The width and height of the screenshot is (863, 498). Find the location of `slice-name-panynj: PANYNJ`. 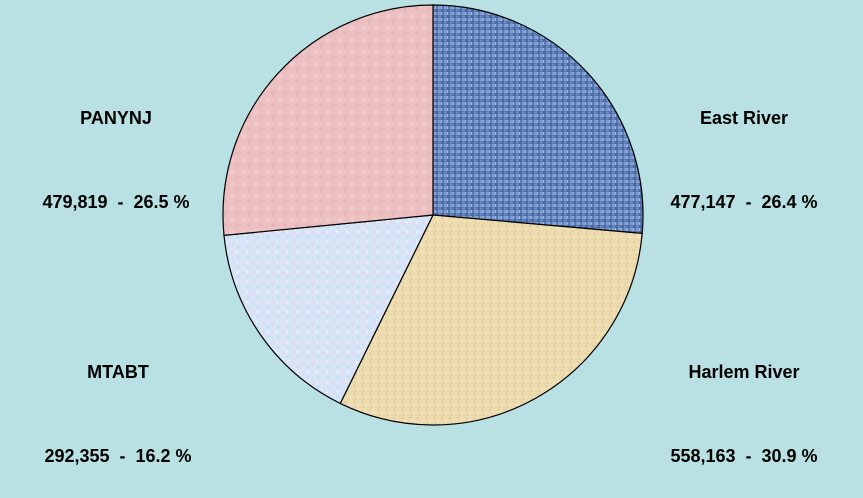

slice-name-panynj: PANYNJ is located at coordinates (116, 118).